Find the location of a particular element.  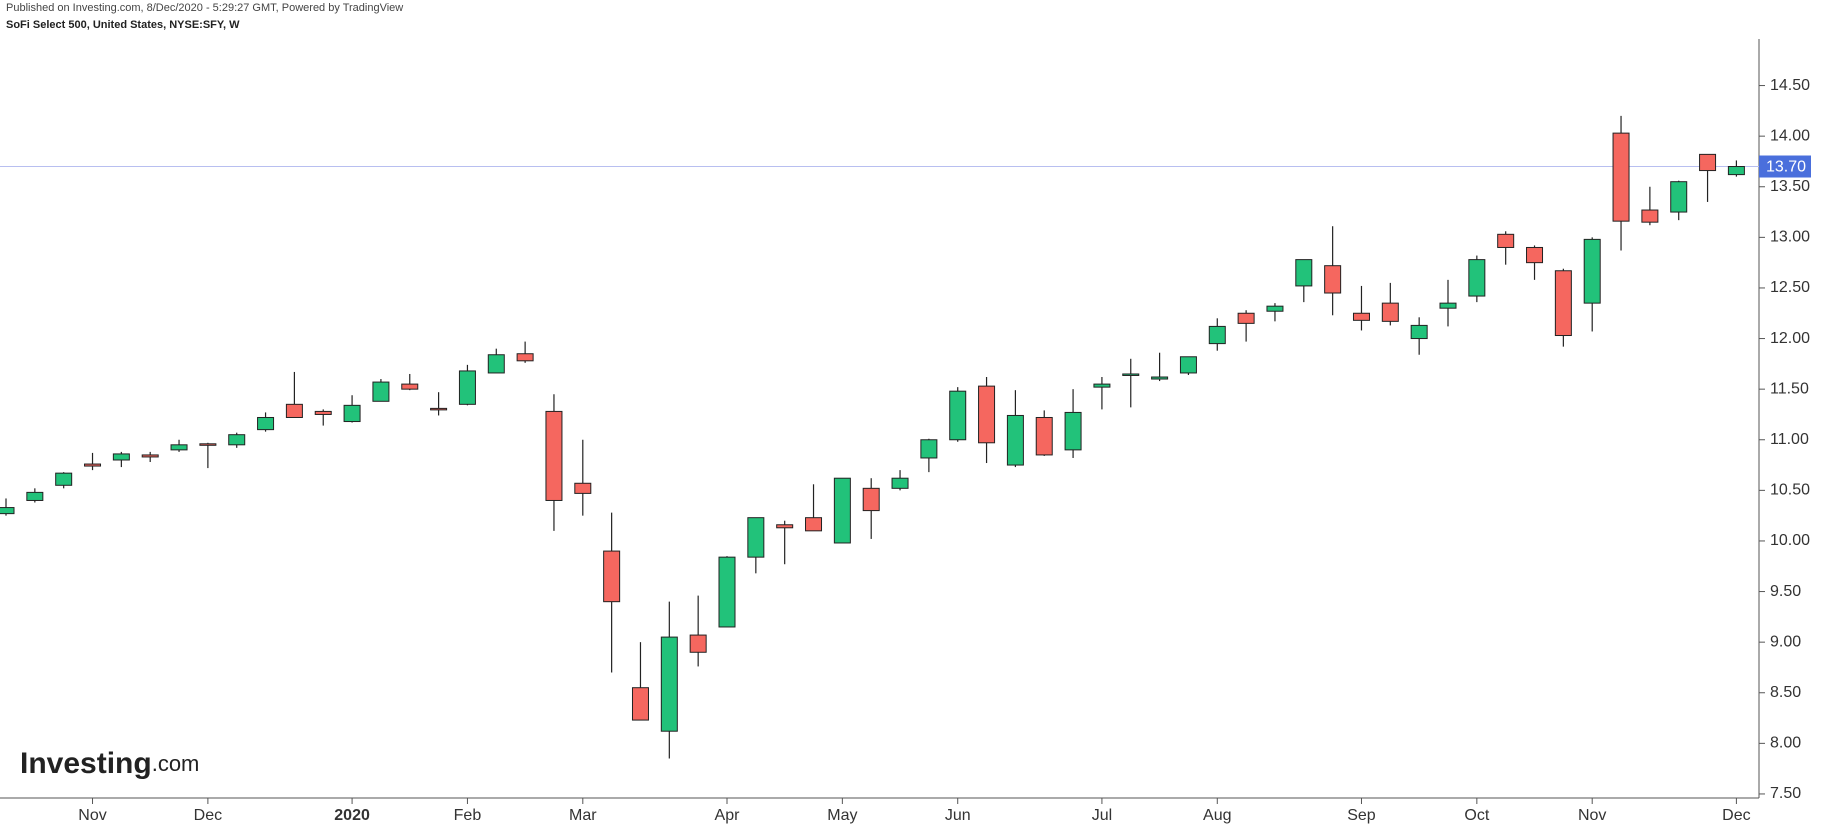

y-tick-label: 10.00 is located at coordinates (1790, 540).